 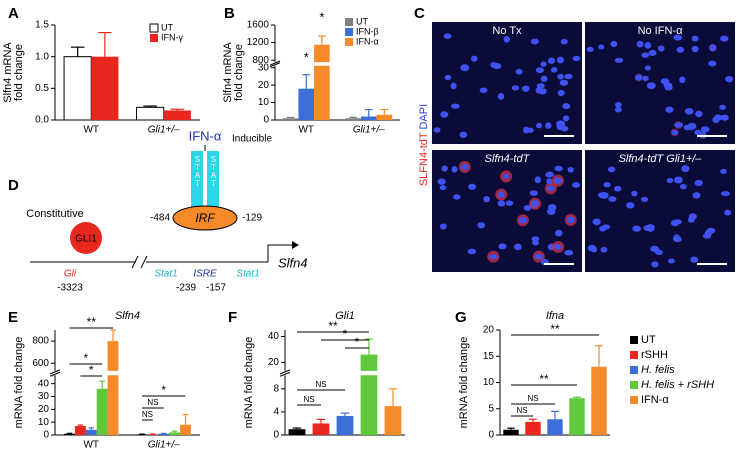 I want to click on significance: *, so click(x=321, y=16).